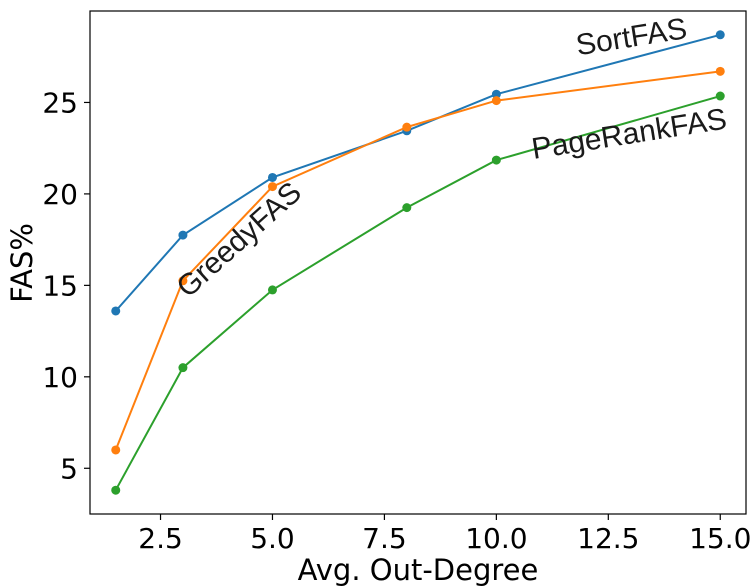 The image size is (755, 586). Describe the element at coordinates (60, 285) in the screenshot. I see `y-tick-label: 15` at that location.